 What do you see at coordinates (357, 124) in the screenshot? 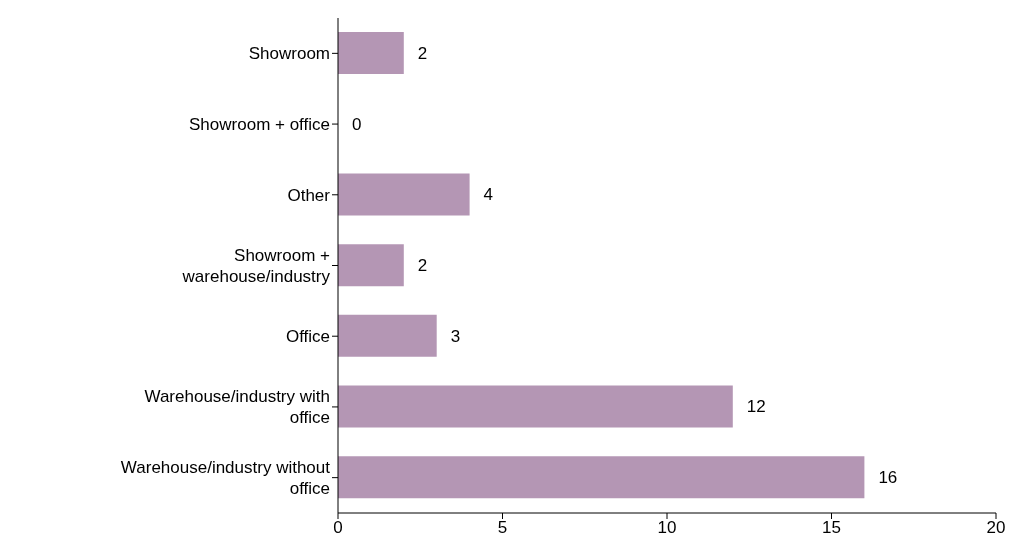
I see `data-label: 0` at bounding box center [357, 124].